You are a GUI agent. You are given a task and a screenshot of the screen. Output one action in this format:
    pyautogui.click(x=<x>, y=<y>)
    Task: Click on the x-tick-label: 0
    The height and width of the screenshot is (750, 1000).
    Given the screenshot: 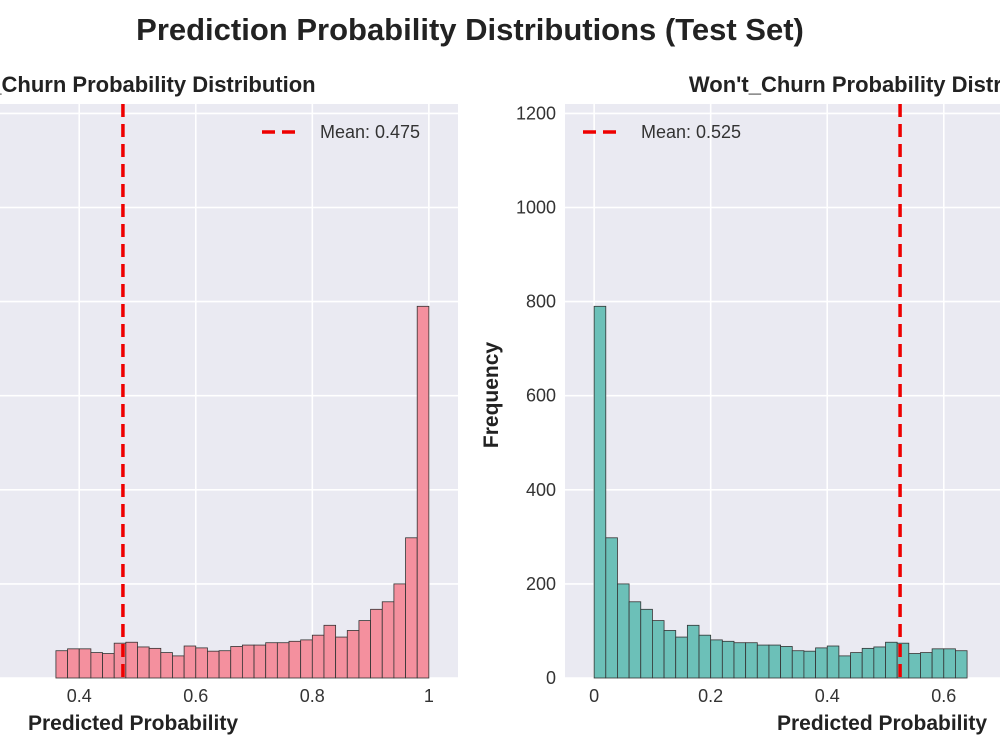 What is the action you would take?
    pyautogui.click(x=594, y=696)
    